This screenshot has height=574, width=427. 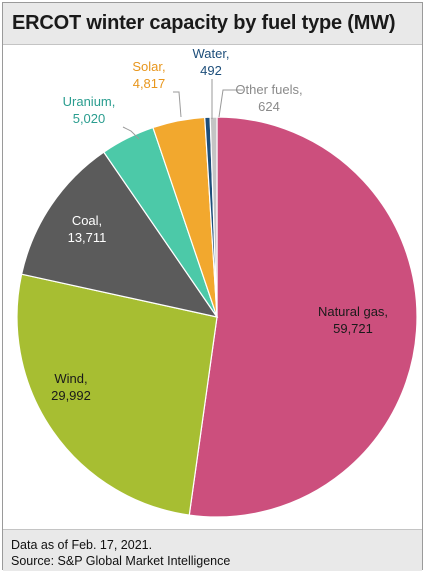 I want to click on slice-label-value: 492, so click(x=211, y=70).